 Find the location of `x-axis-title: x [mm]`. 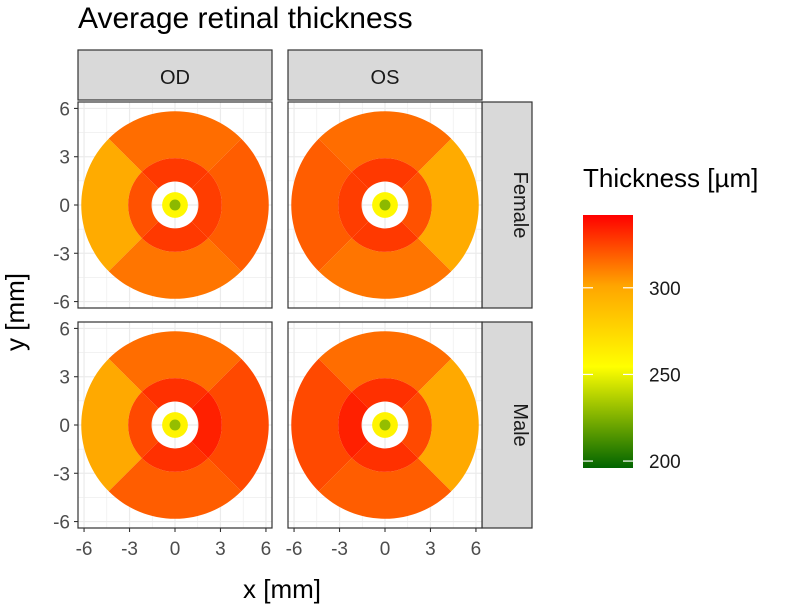

x-axis-title: x [mm] is located at coordinates (282, 589).